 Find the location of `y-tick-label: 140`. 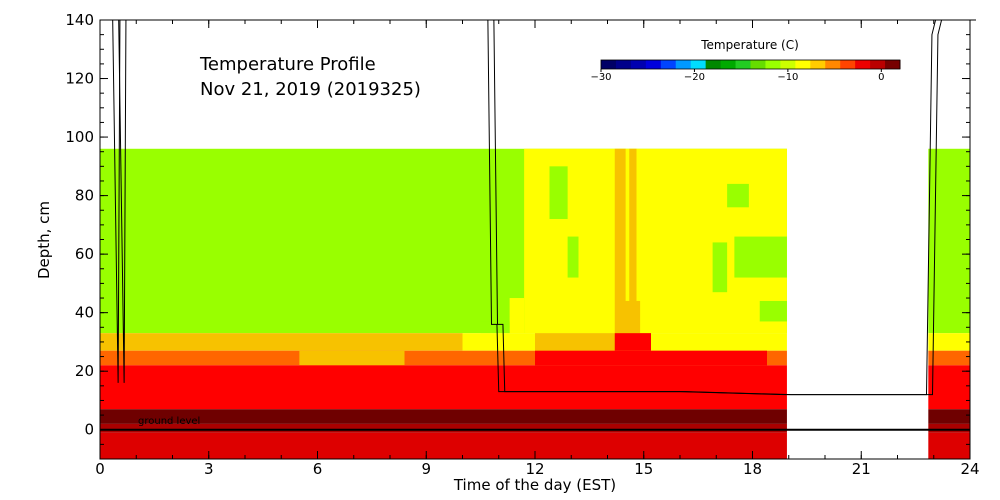

y-tick-label: 140 is located at coordinates (79, 20).